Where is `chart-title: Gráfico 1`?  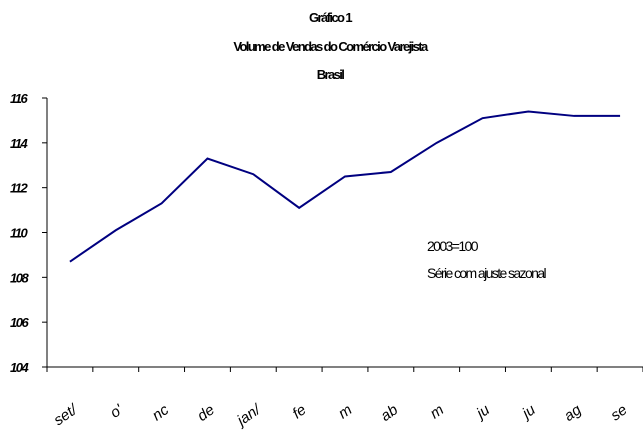
chart-title: Gráfico 1 is located at coordinates (330, 17).